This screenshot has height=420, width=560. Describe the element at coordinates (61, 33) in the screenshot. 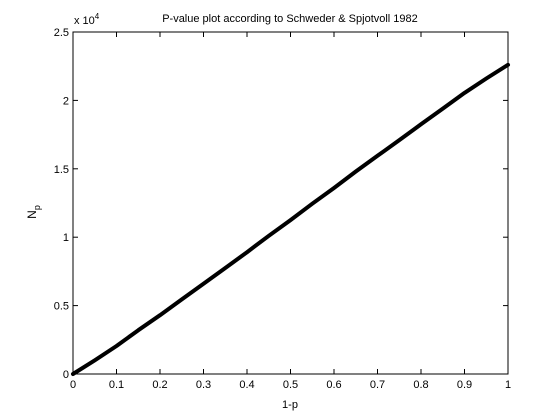

I see `y-tick-label: 2.5` at that location.